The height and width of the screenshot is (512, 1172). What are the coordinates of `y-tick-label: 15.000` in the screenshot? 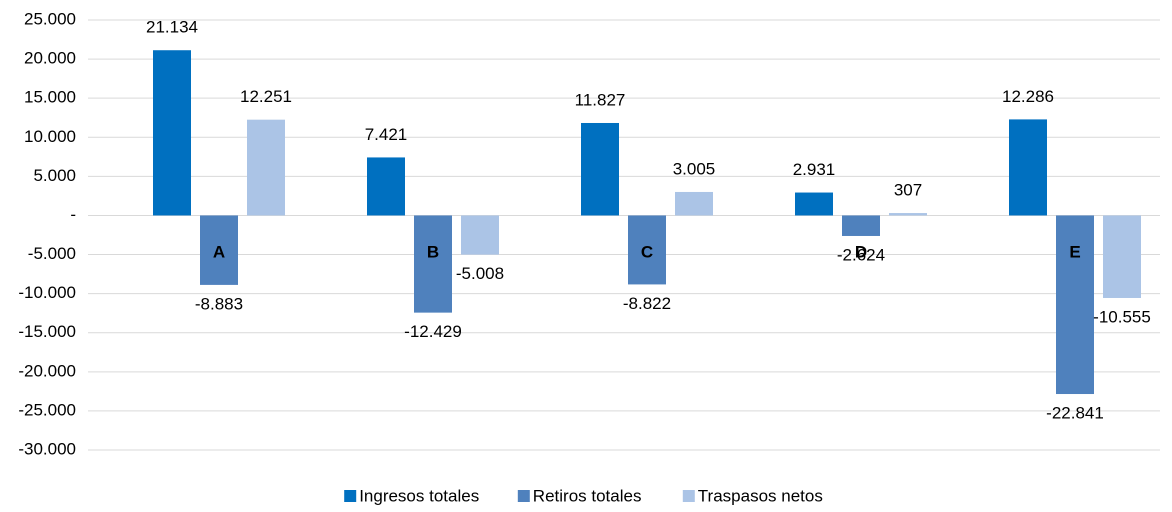 It's located at (50, 97).